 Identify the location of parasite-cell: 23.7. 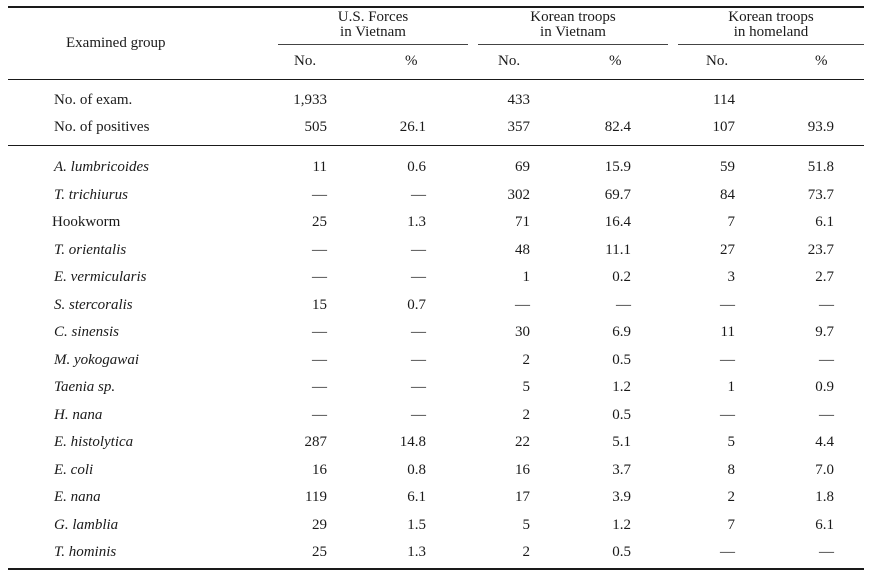
(820, 249).